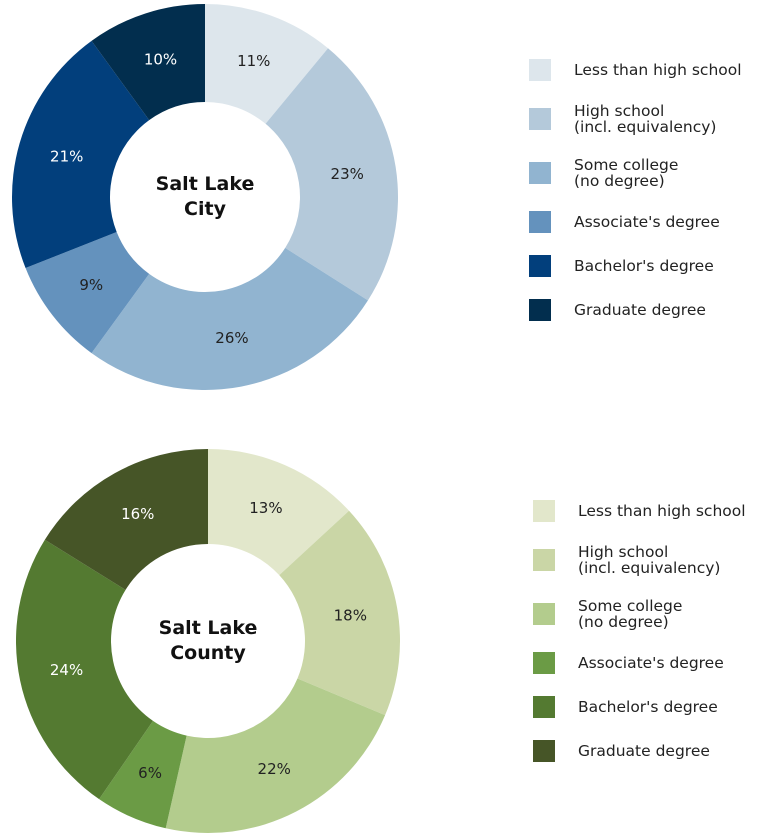 This screenshot has width=766, height=834. What do you see at coordinates (350, 615) in the screenshot?
I see `value-label: 18%` at bounding box center [350, 615].